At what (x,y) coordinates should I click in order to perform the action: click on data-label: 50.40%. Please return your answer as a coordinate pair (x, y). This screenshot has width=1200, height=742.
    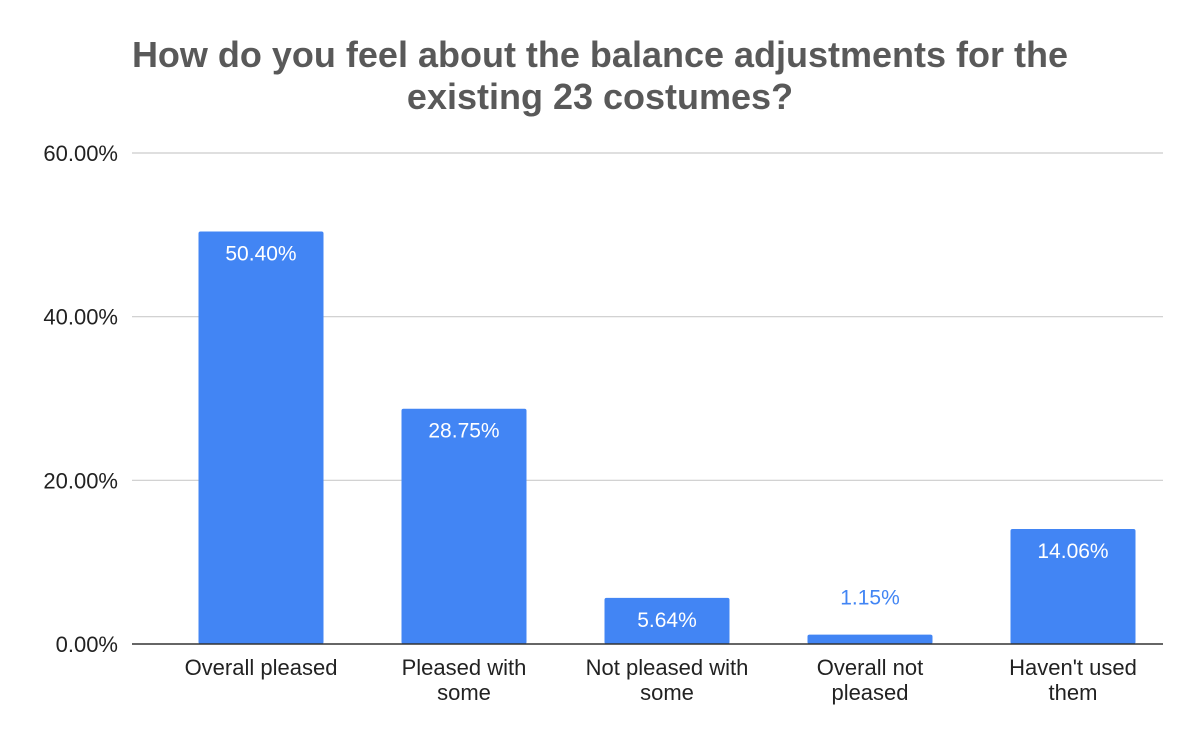
    Looking at the image, I should click on (260, 254).